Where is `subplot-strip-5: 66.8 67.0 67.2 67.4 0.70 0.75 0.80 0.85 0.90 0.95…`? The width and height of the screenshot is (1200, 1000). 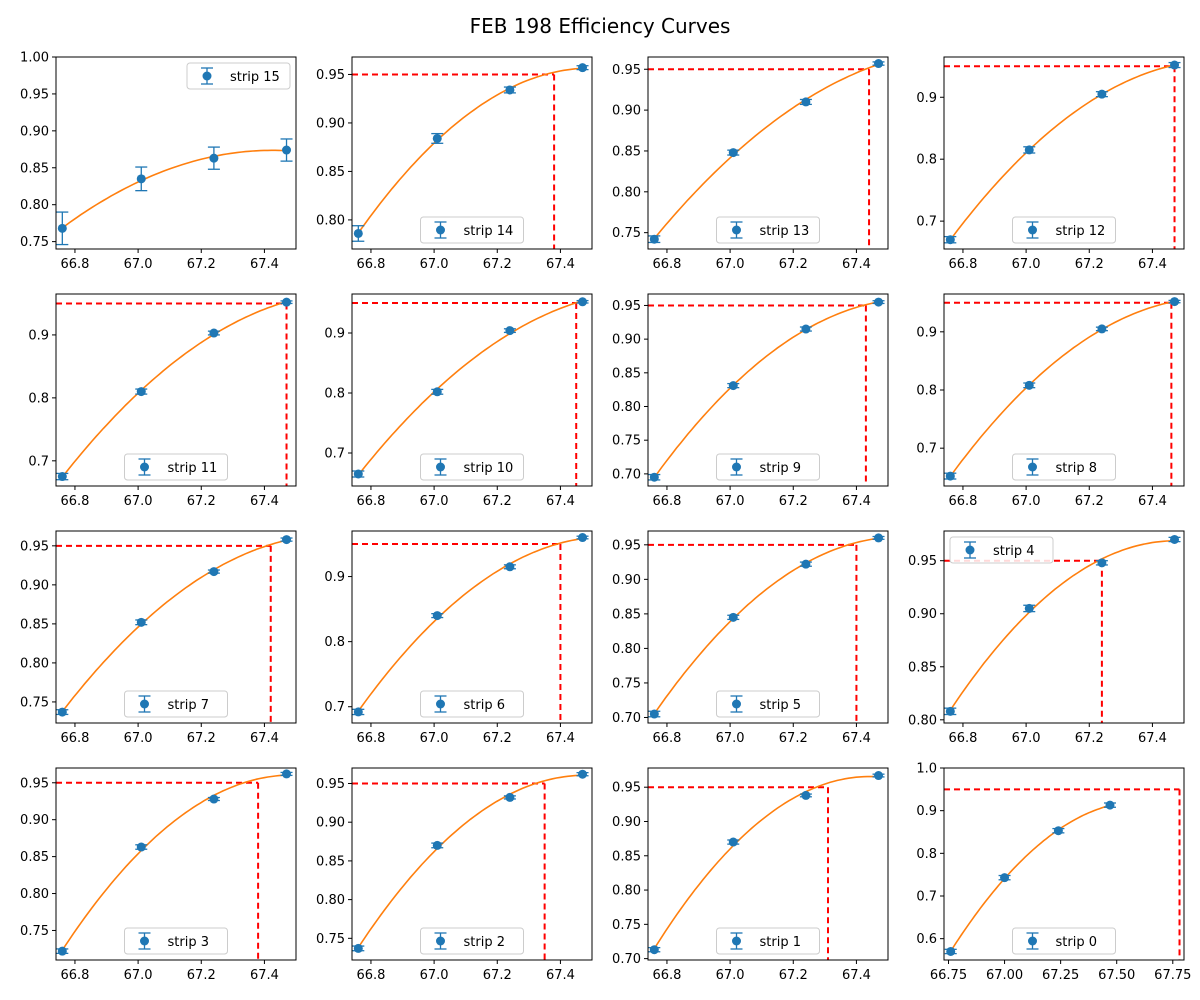
subplot-strip-5: 66.8 67.0 67.2 67.4 0.70 0.75 0.80 0.85 0.90 0.95… is located at coordinates (750, 638).